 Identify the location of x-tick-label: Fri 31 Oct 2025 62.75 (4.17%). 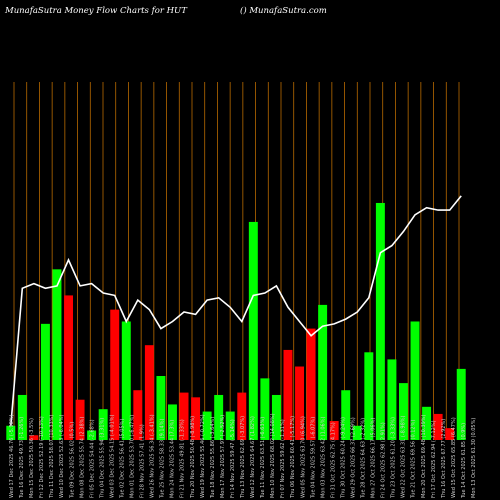
(333, 460).